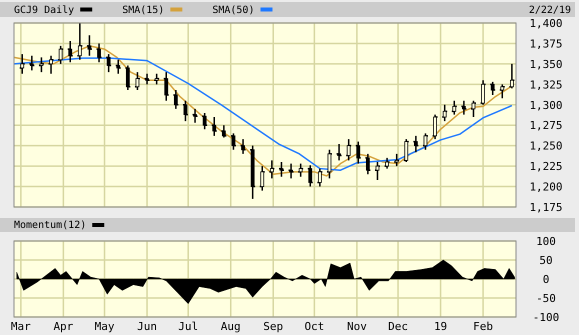  What do you see at coordinates (104, 326) in the screenshot?
I see `x-tick-label: May` at bounding box center [104, 326].